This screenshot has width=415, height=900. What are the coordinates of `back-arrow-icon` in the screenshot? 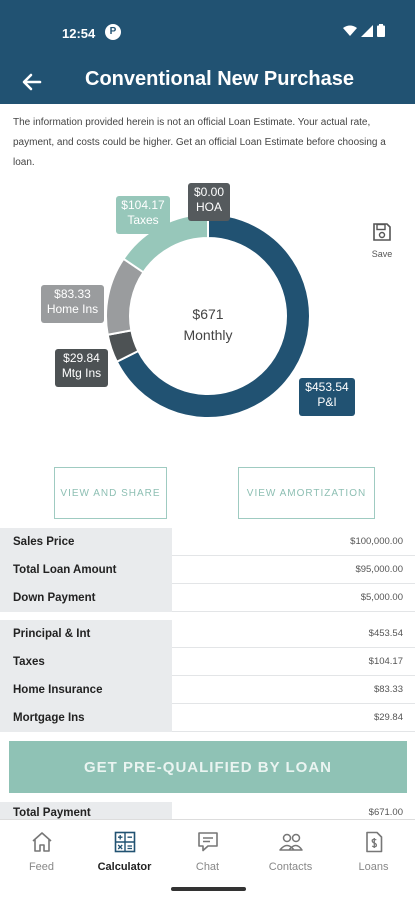 It's located at (32, 82).